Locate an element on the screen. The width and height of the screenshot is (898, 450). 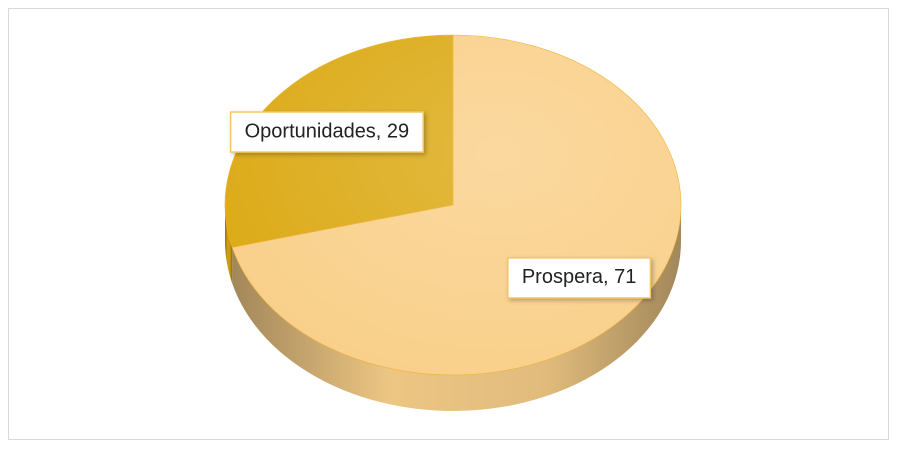
data-label: Prospera, 71 is located at coordinates (579, 277).